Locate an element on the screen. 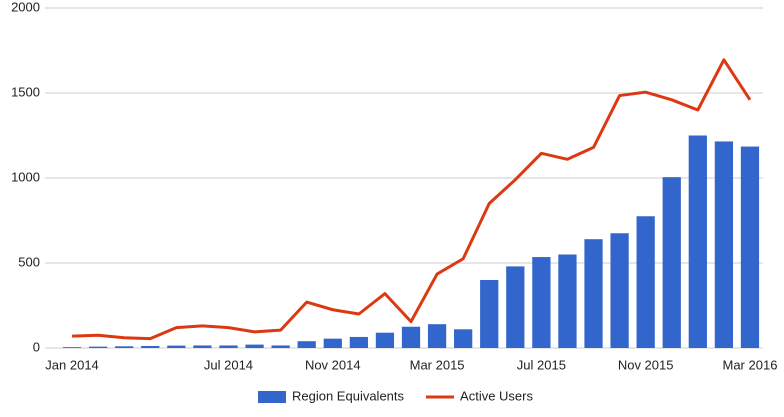 This screenshot has height=417, width=784. x-tick-label: Jul 2015 is located at coordinates (541, 364).